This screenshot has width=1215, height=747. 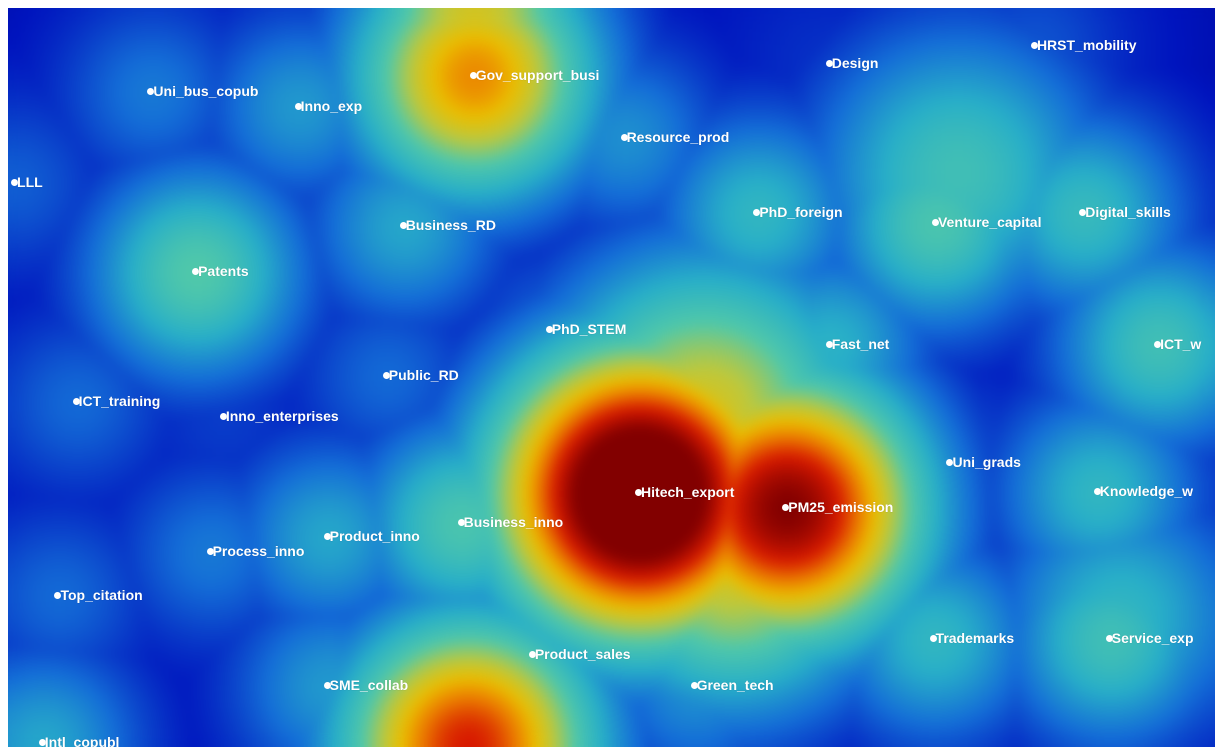 What do you see at coordinates (101, 594) in the screenshot?
I see `point-label: Top_citation` at bounding box center [101, 594].